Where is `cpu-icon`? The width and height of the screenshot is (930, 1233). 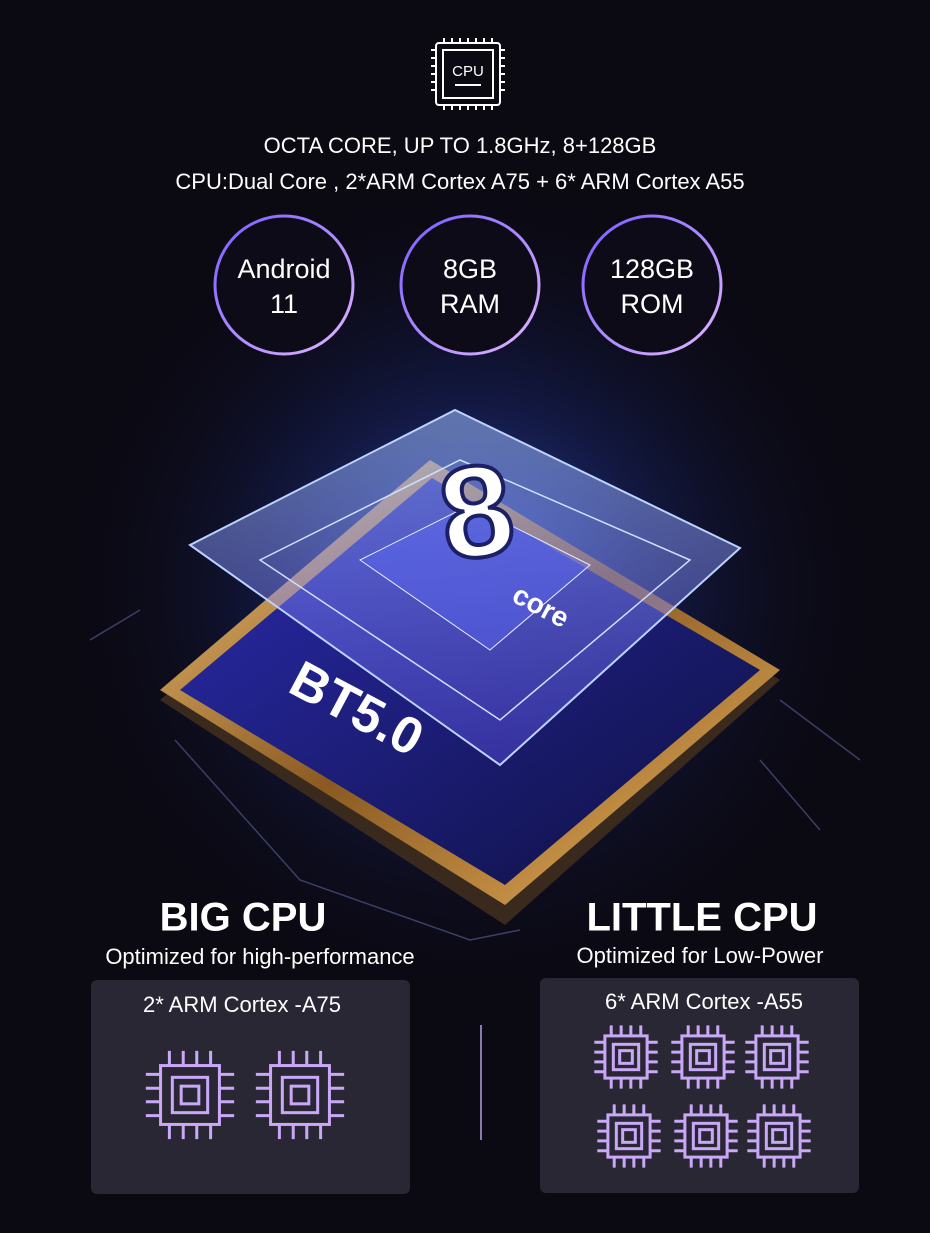 cpu-icon is located at coordinates (468, 74).